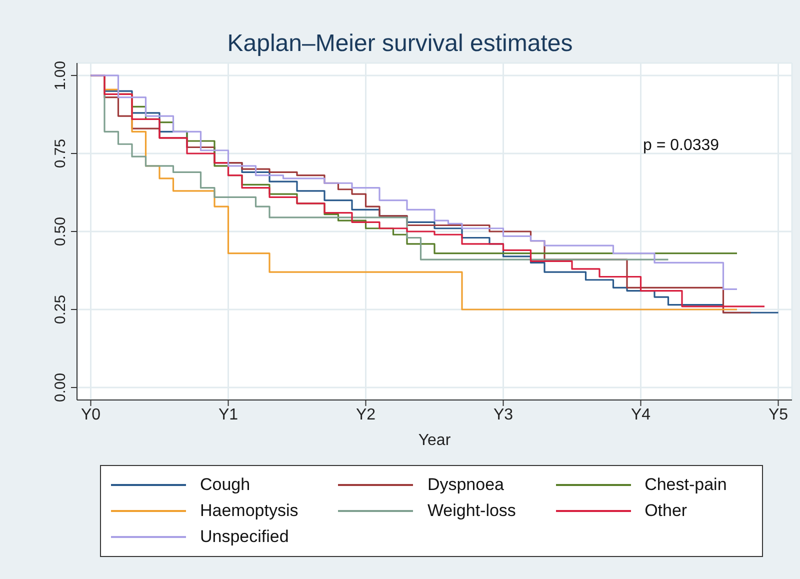 The image size is (800, 579). I want to click on legend-label: Weight-loss, so click(471, 511).